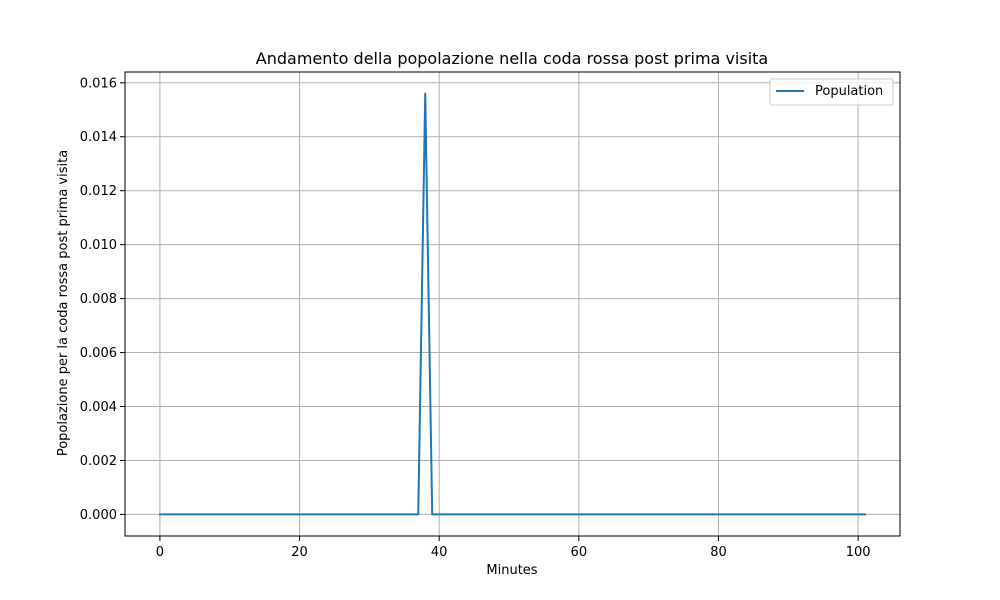  What do you see at coordinates (98, 137) in the screenshot?
I see `y-tick-label: 0.014` at bounding box center [98, 137].